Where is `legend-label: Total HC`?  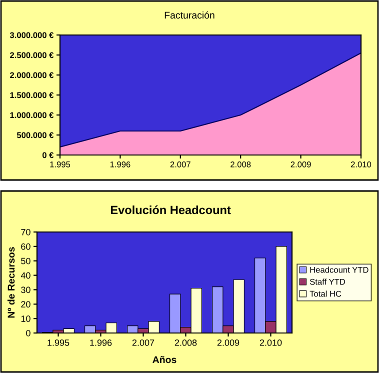
legend-label: Total HC is located at coordinates (326, 293).